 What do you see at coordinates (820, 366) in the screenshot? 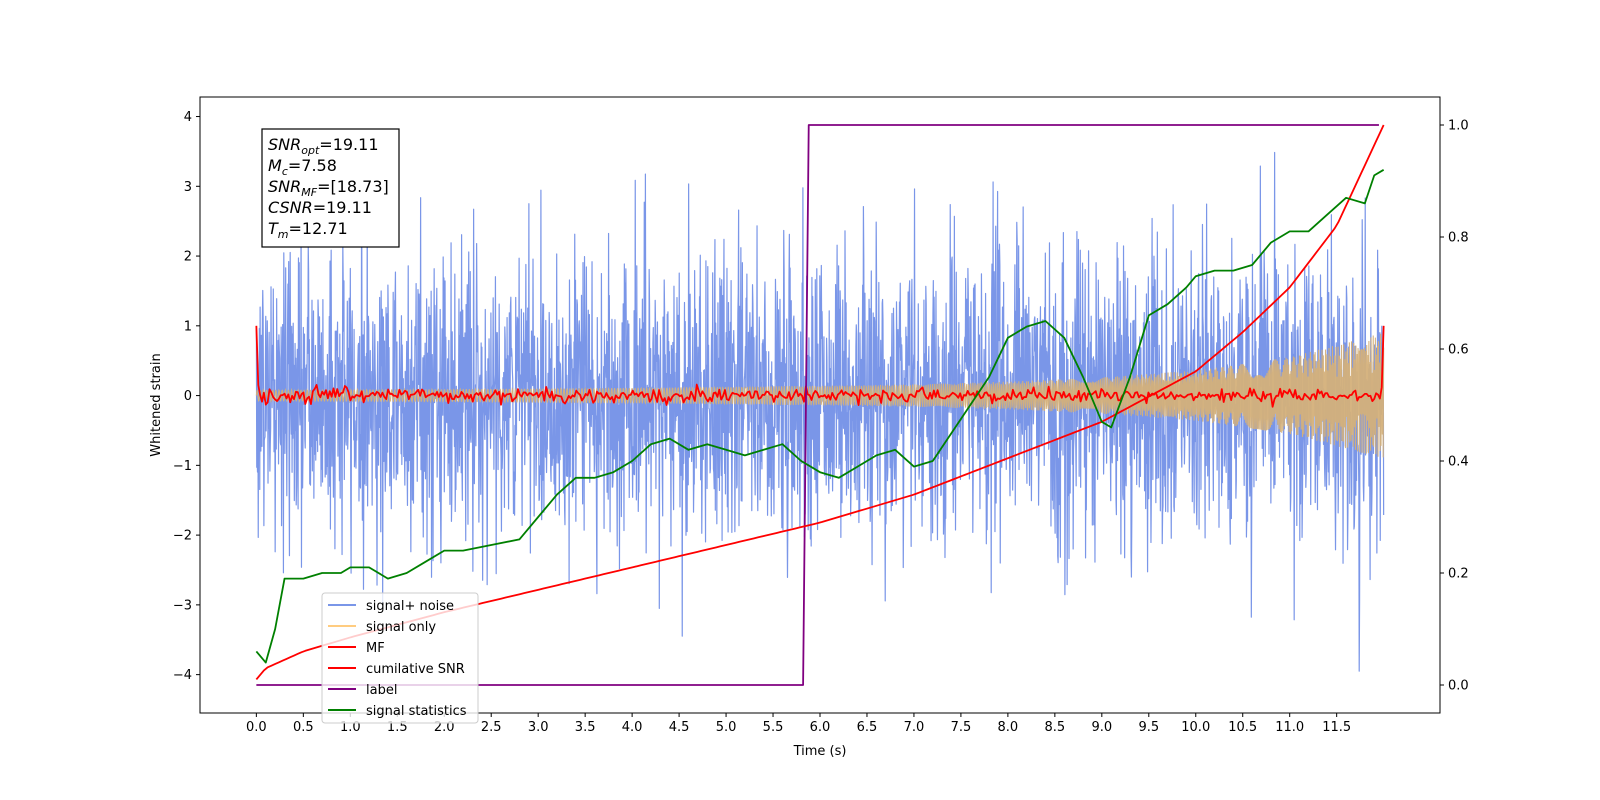
I see `series-mf-line` at bounding box center [820, 366].